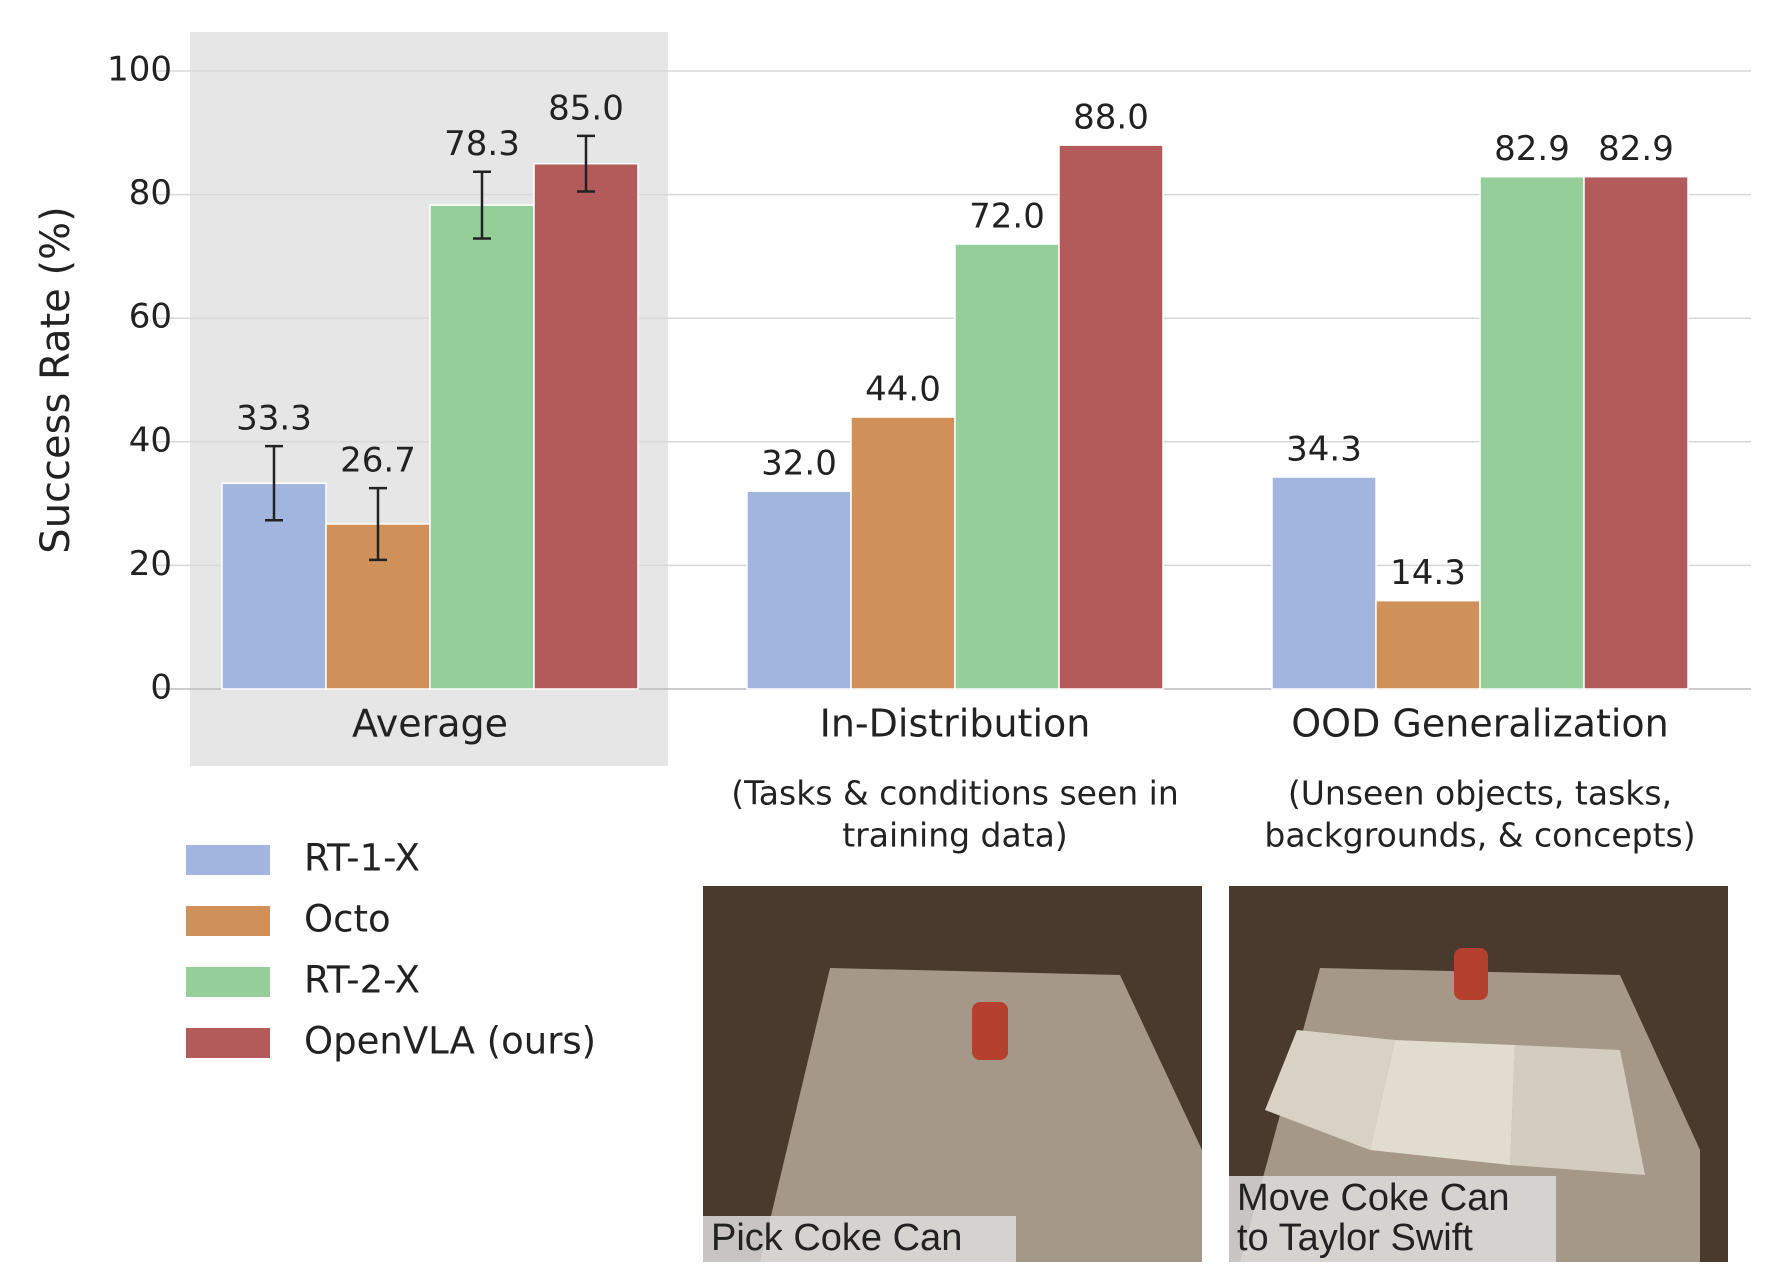 This screenshot has width=1788, height=1288. I want to click on value-label: 32.0, so click(799, 464).